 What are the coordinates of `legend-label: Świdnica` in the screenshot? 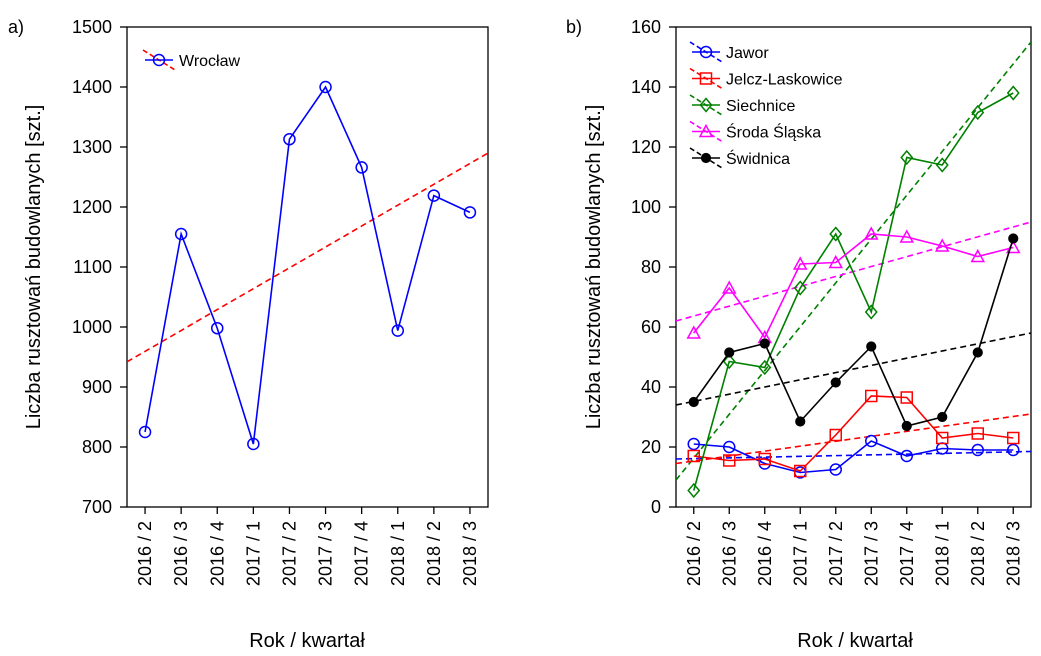 It's located at (758, 158).